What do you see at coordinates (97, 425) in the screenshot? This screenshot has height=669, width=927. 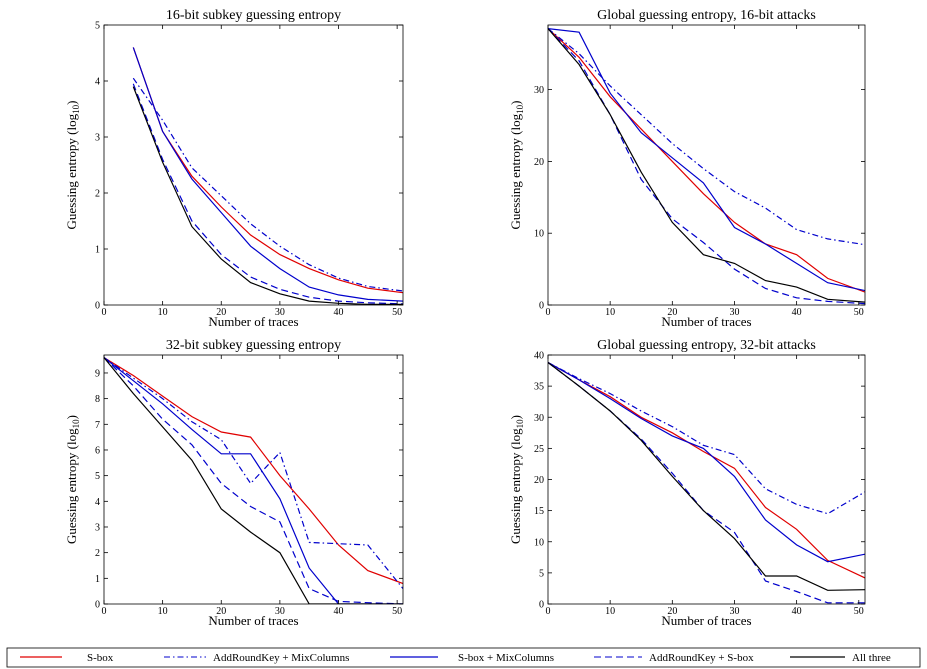 I see `y-tick-label: 7` at bounding box center [97, 425].